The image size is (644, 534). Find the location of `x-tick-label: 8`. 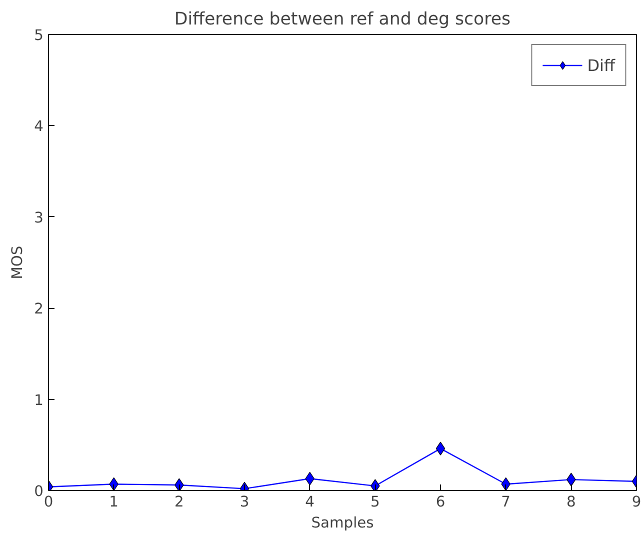

x-tick-label: 8 is located at coordinates (571, 502).